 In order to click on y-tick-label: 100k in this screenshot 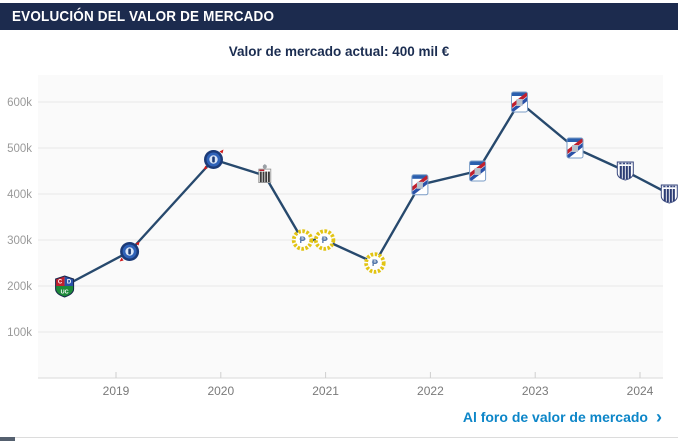, I will do `click(19, 333)`.